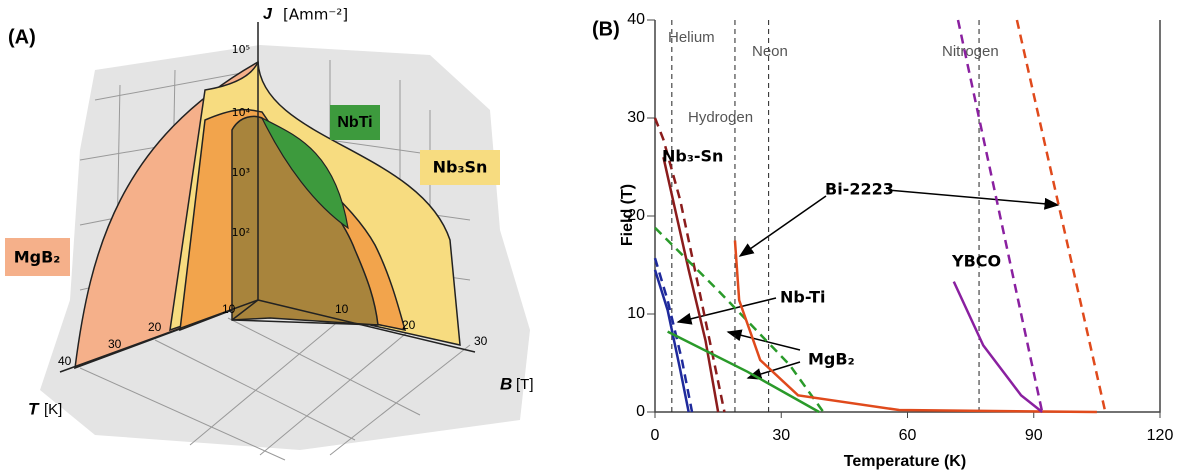  Describe the element at coordinates (859, 189) in the screenshot. I see `series-label: Bi-2223` at that location.